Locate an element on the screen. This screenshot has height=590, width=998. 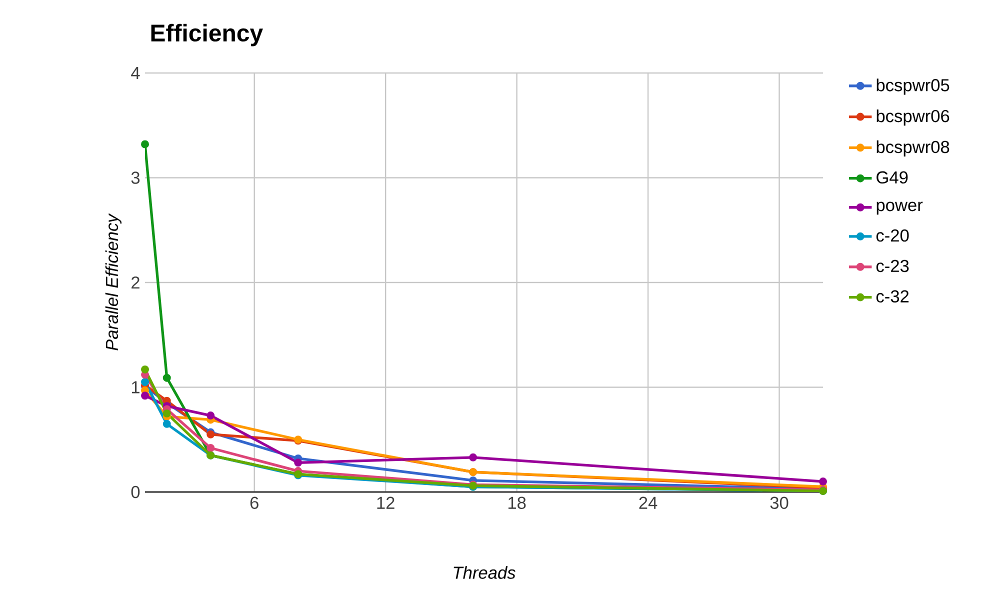
legend-label: power is located at coordinates (899, 208).